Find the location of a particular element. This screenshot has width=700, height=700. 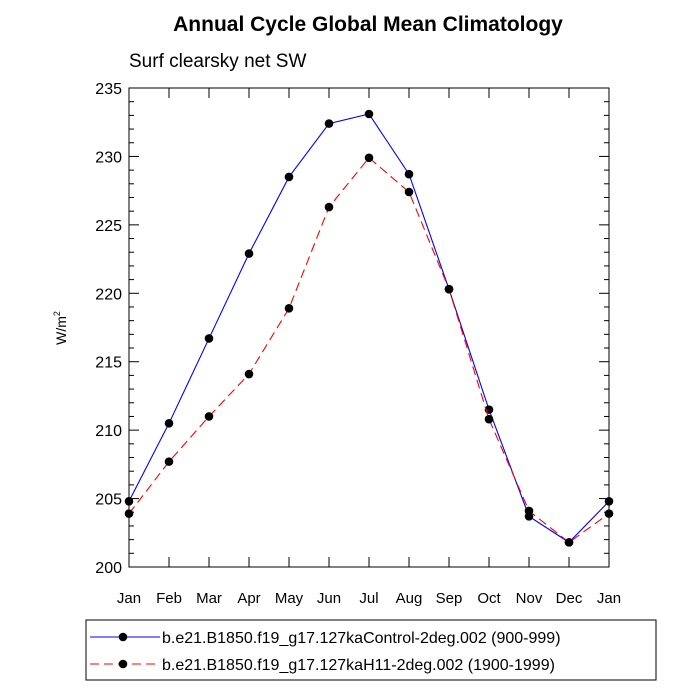

x-tick-label: Mar is located at coordinates (209, 598).